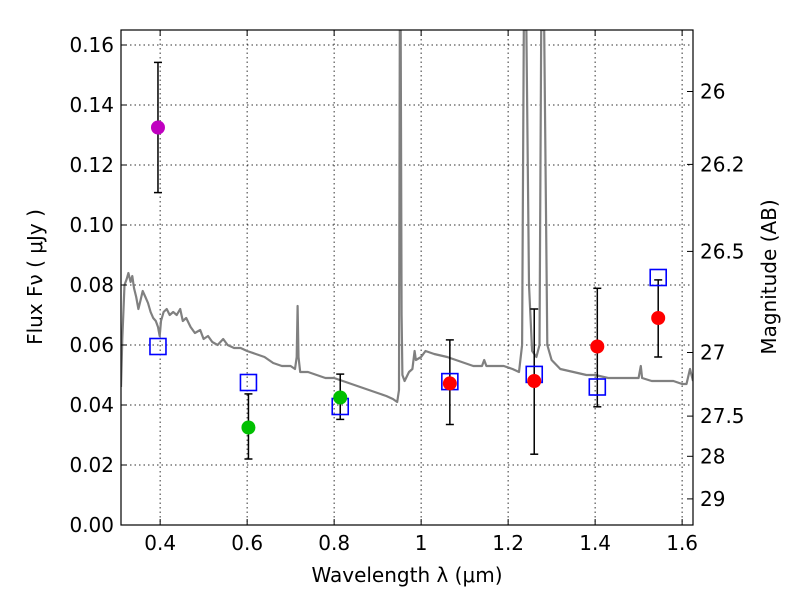  Describe the element at coordinates (247, 543) in the screenshot. I see `x-tick-label: 0.6` at that location.